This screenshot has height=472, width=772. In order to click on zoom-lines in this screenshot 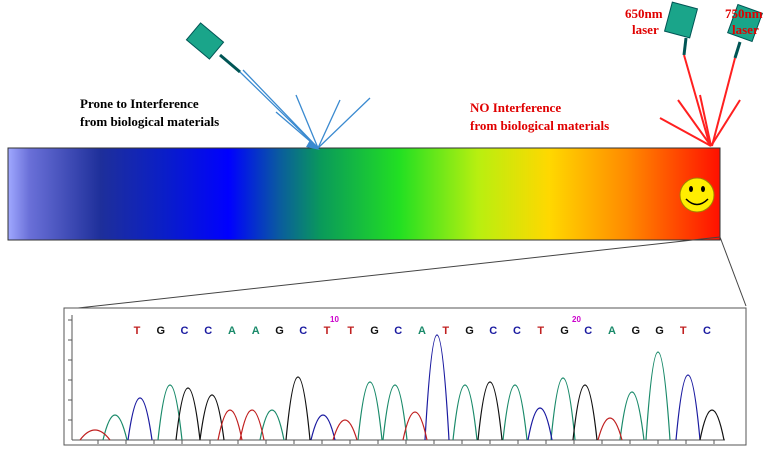, I will do `click(412, 272)`.